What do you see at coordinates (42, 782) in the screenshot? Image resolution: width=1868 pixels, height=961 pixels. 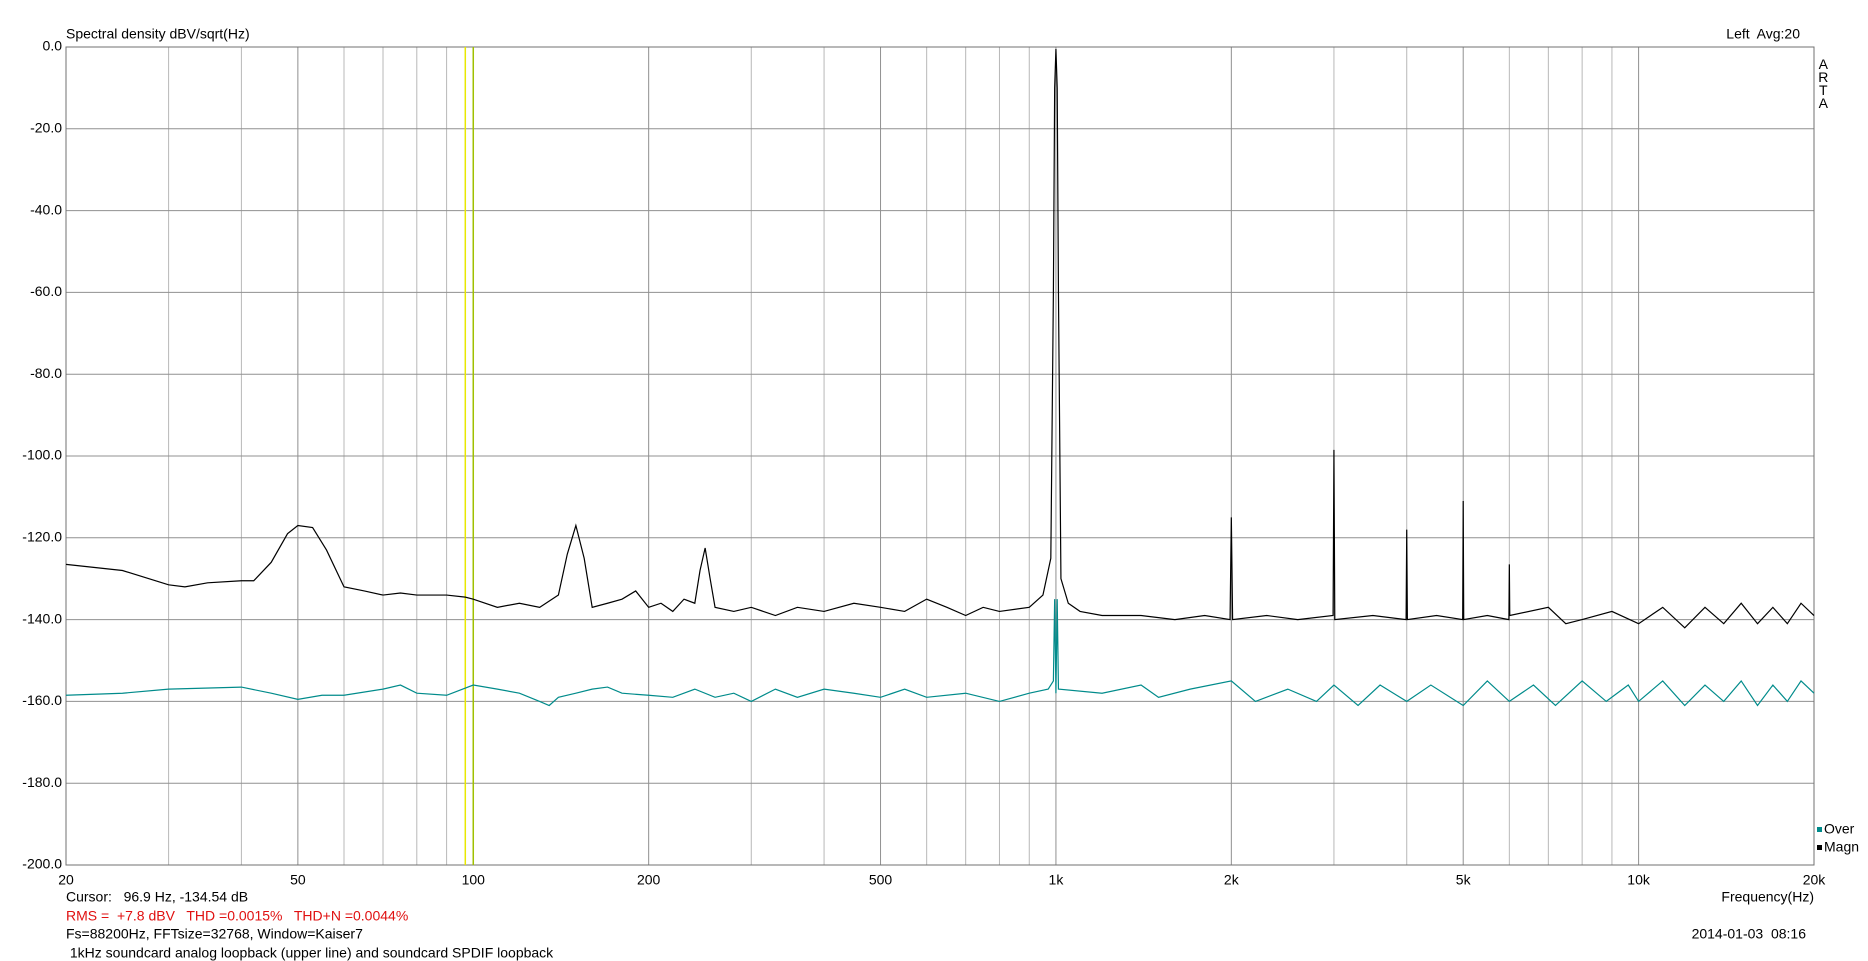 I see `y-tick-label: -180.0` at bounding box center [42, 782].